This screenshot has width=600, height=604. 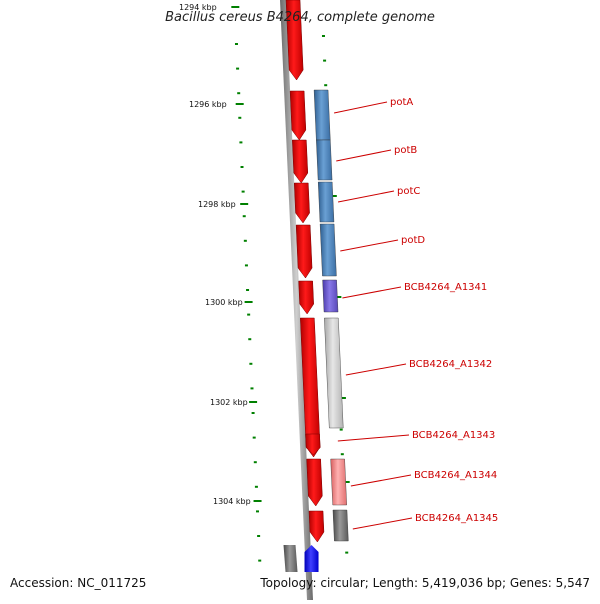 I want to click on backbone-layer, so click(x=296, y=300).